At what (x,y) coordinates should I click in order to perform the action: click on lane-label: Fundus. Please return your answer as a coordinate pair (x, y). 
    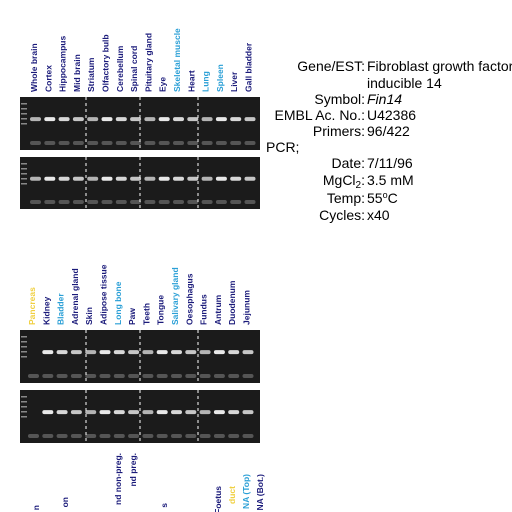
    Looking at the image, I should click on (204, 309).